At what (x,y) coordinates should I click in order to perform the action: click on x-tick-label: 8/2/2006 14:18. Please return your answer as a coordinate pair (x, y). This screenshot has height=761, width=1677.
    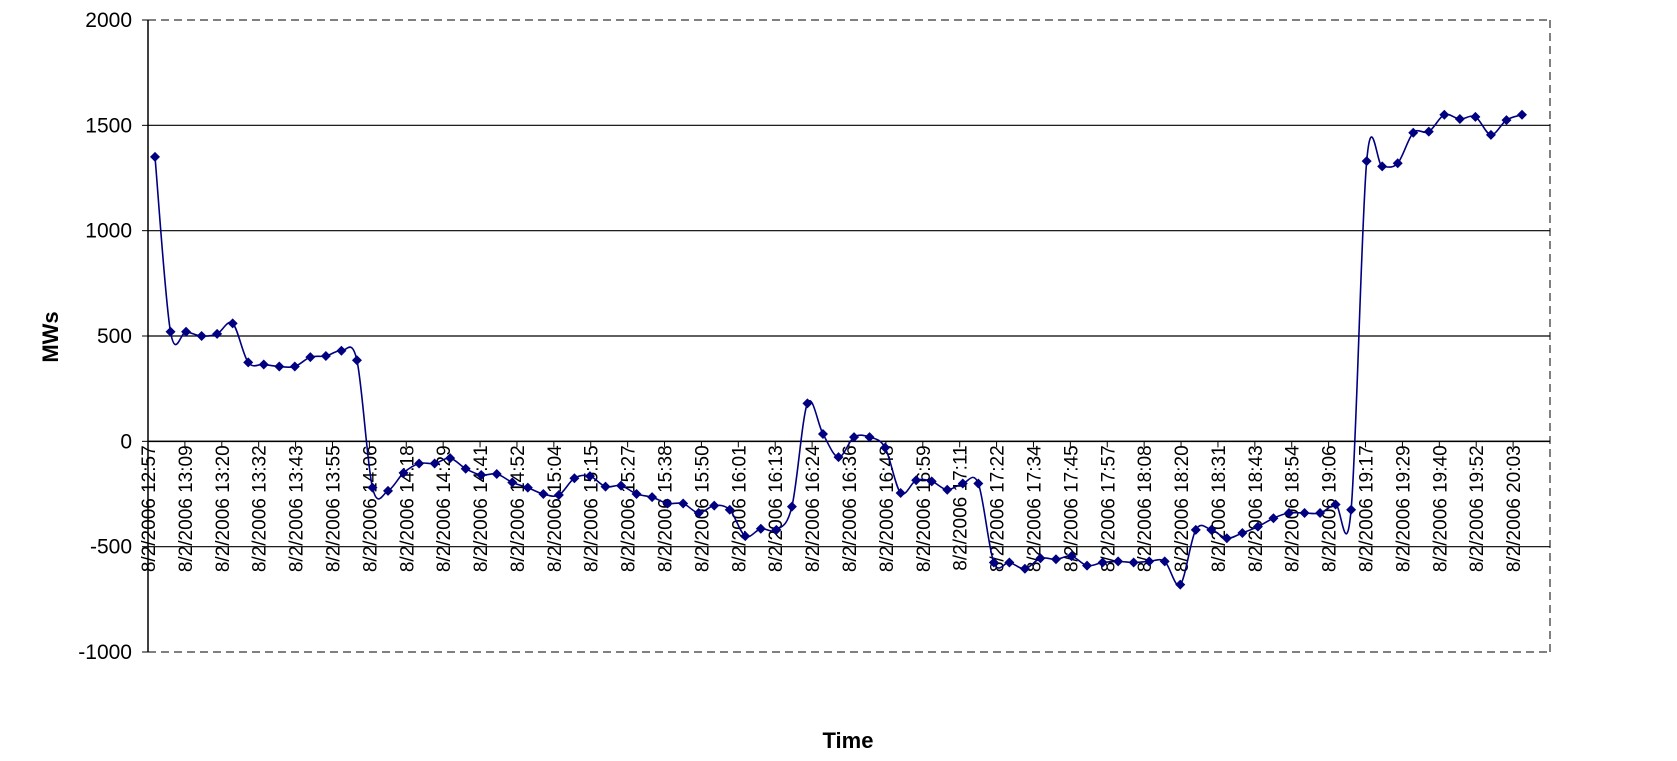
    Looking at the image, I should click on (407, 508).